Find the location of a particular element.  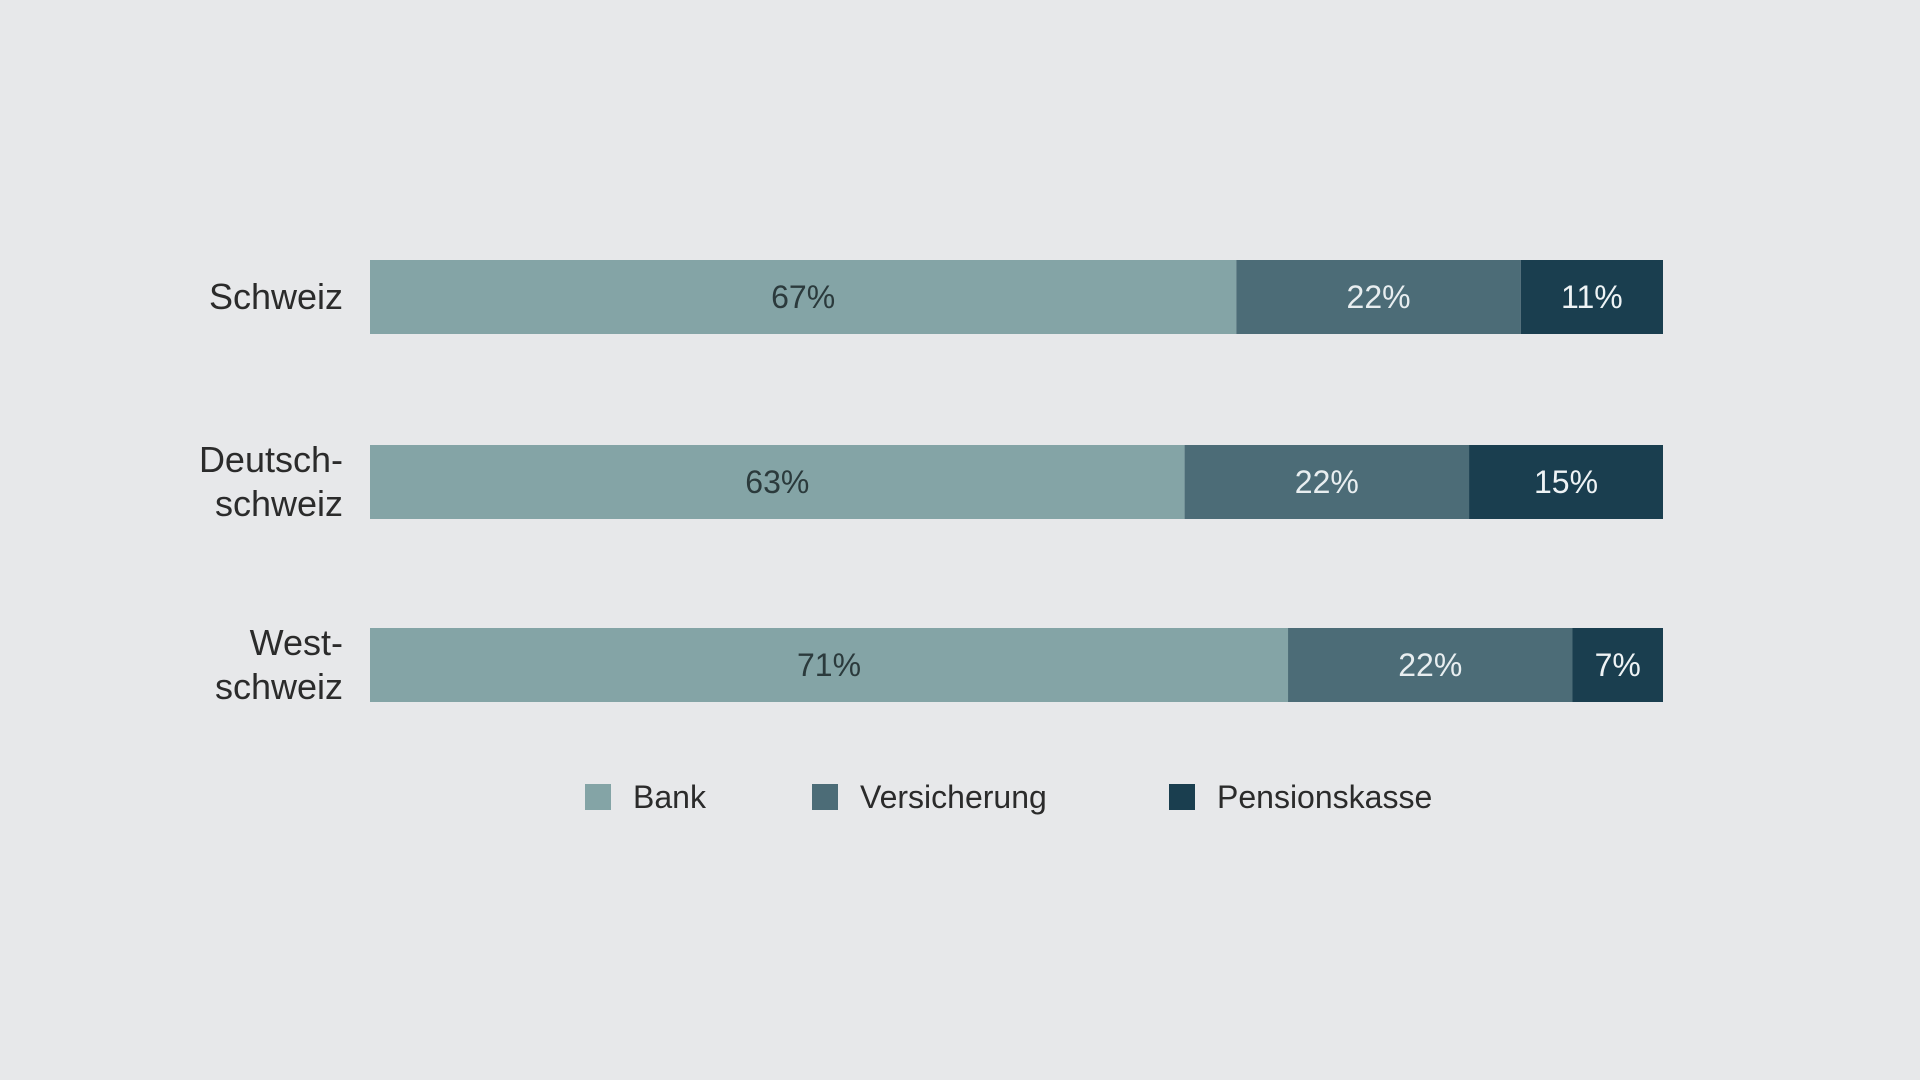

bar-segment-deutschschweiz-pensionskasse is located at coordinates (1566, 482).